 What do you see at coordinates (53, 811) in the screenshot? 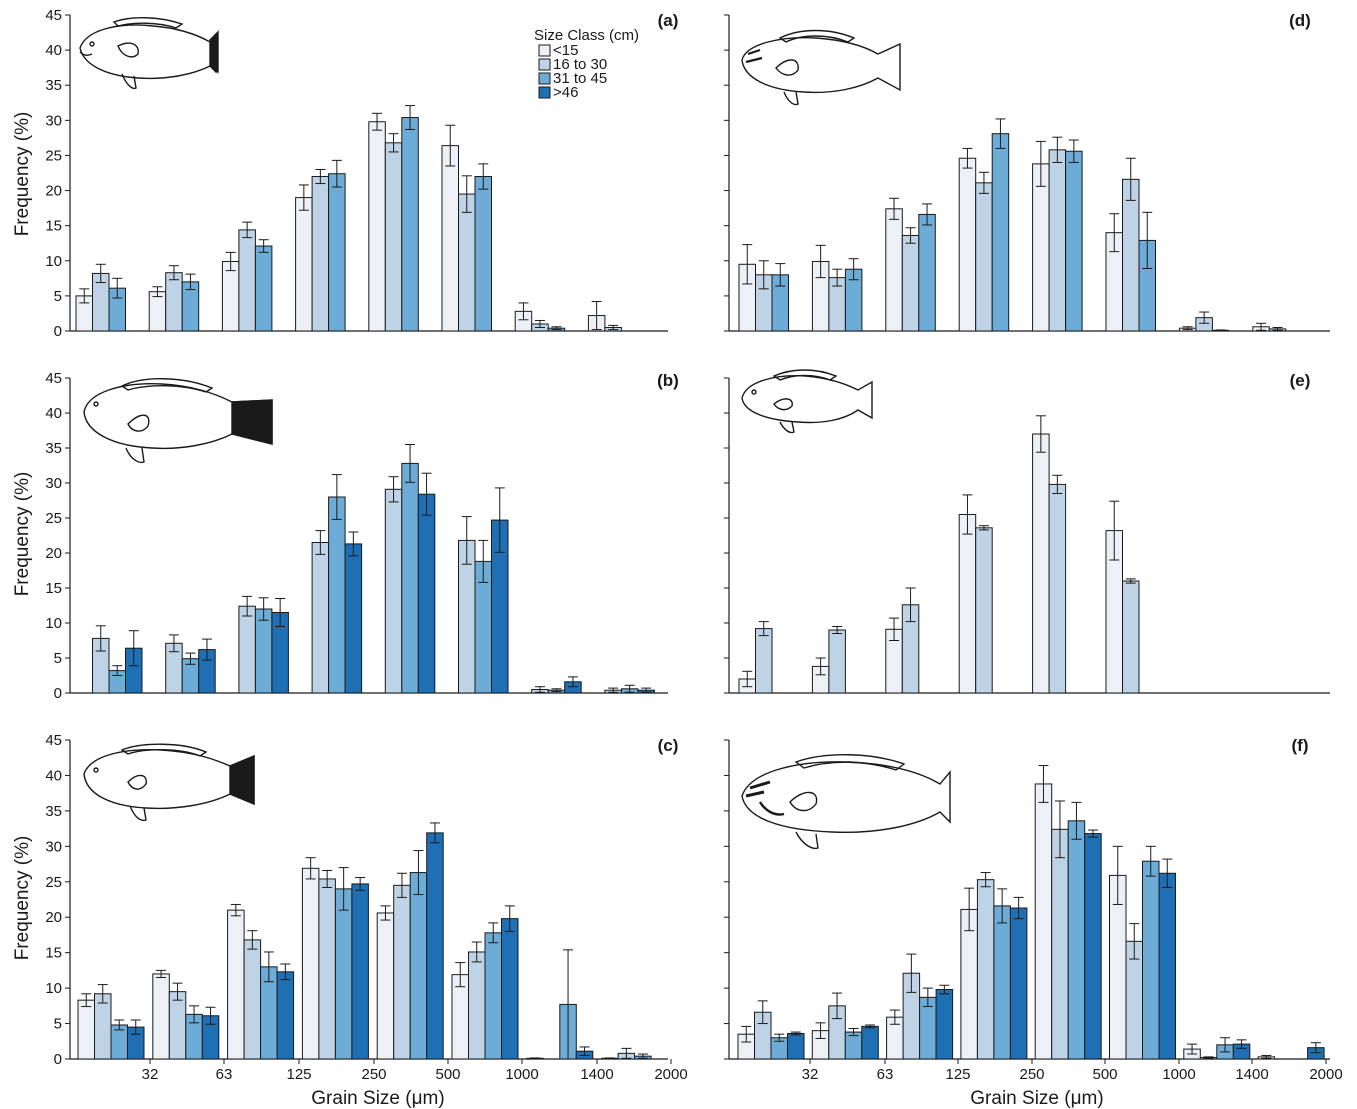
I see `y-tick-label: 35` at bounding box center [53, 811].